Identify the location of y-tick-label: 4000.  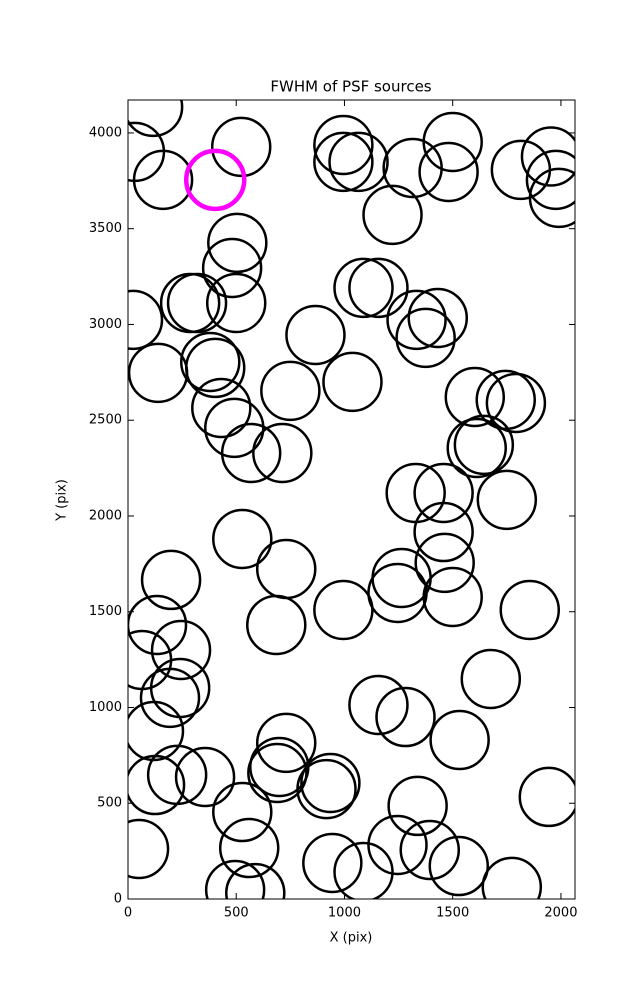
(105, 132).